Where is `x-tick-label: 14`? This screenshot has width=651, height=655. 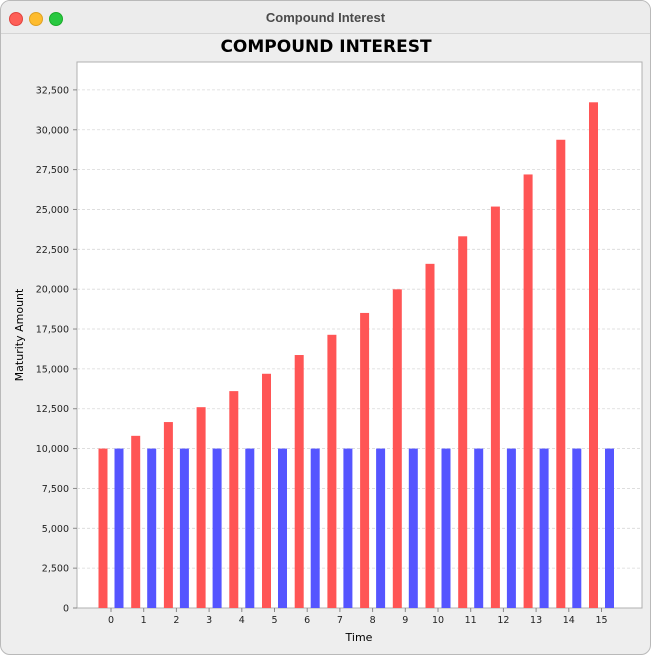
x-tick-label: 14 is located at coordinates (569, 620).